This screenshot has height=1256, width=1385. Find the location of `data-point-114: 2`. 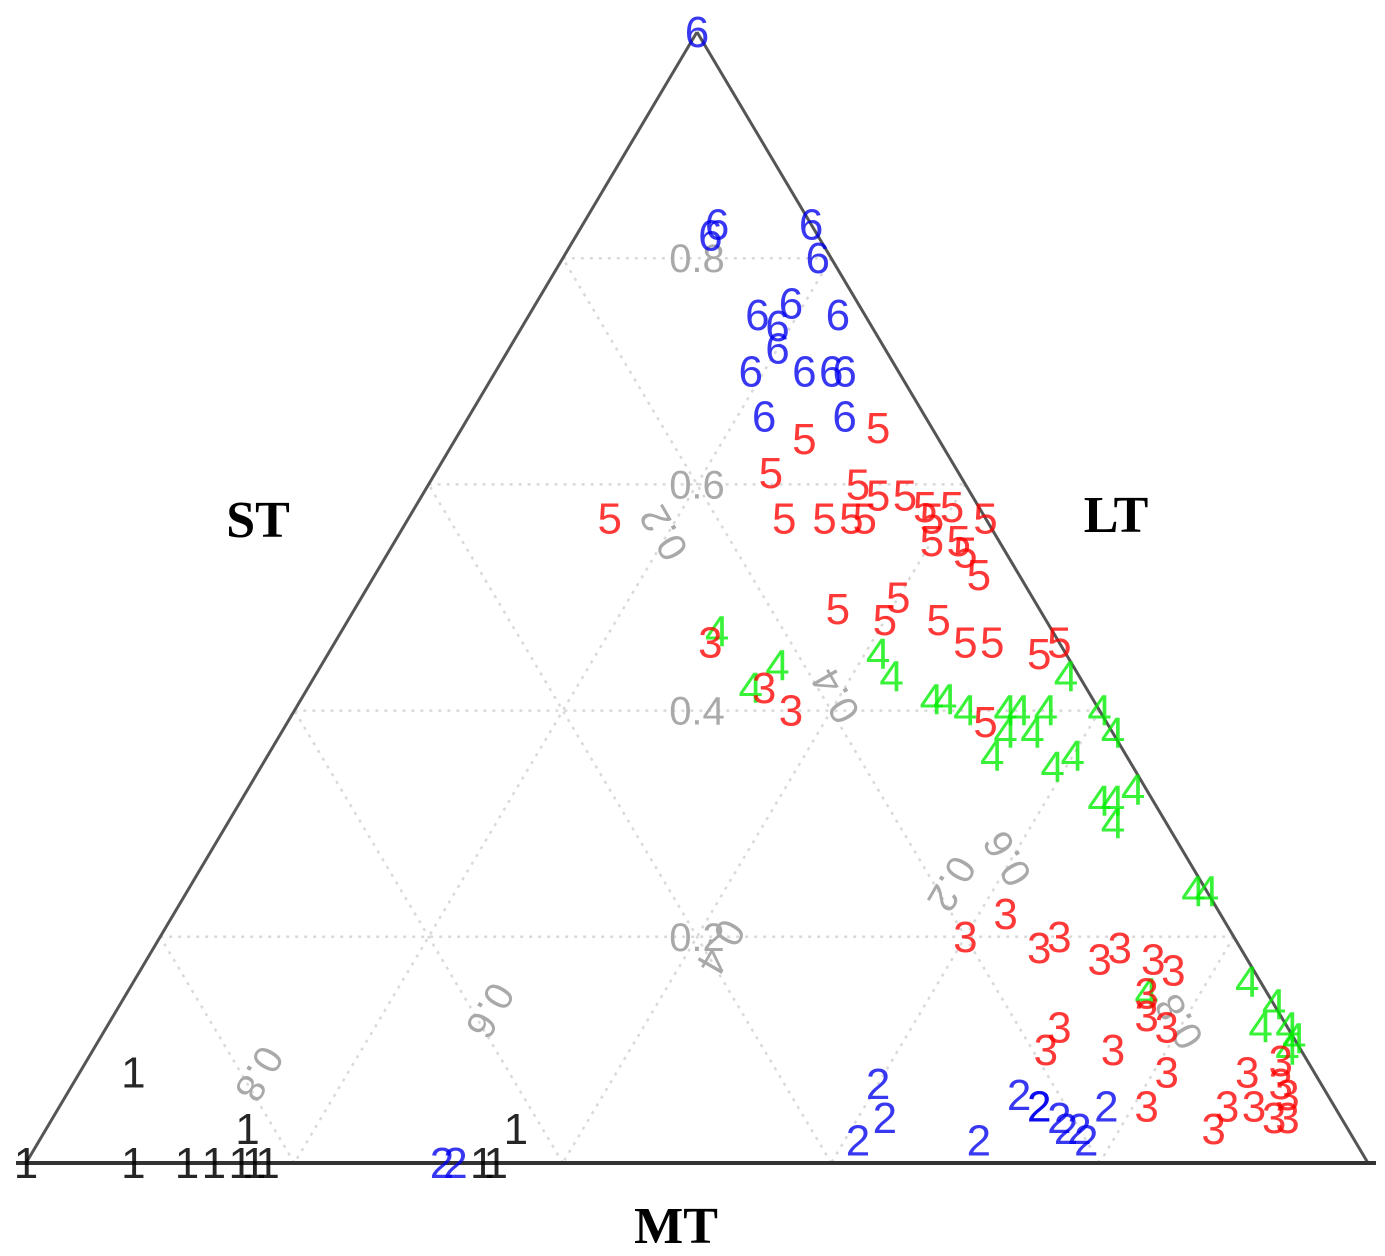

data-point-114: 2 is located at coordinates (979, 1140).